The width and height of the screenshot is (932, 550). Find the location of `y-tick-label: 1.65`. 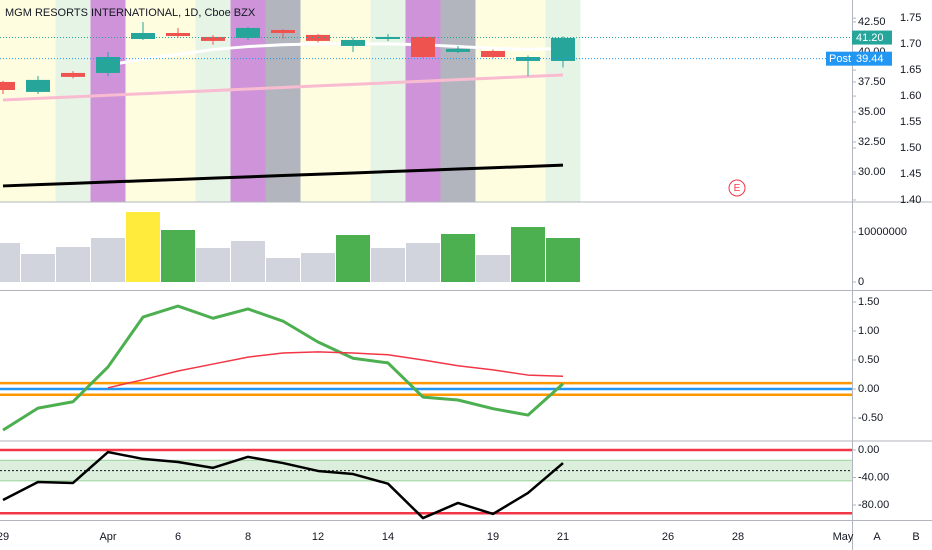

y-tick-label: 1.65 is located at coordinates (910, 70).